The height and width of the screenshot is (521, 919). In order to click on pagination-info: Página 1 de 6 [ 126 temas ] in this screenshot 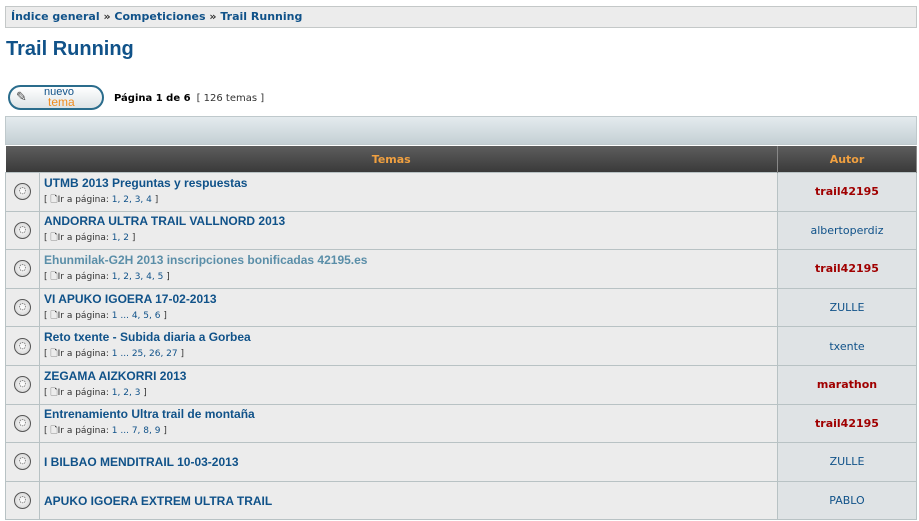, I will do `click(189, 98)`.